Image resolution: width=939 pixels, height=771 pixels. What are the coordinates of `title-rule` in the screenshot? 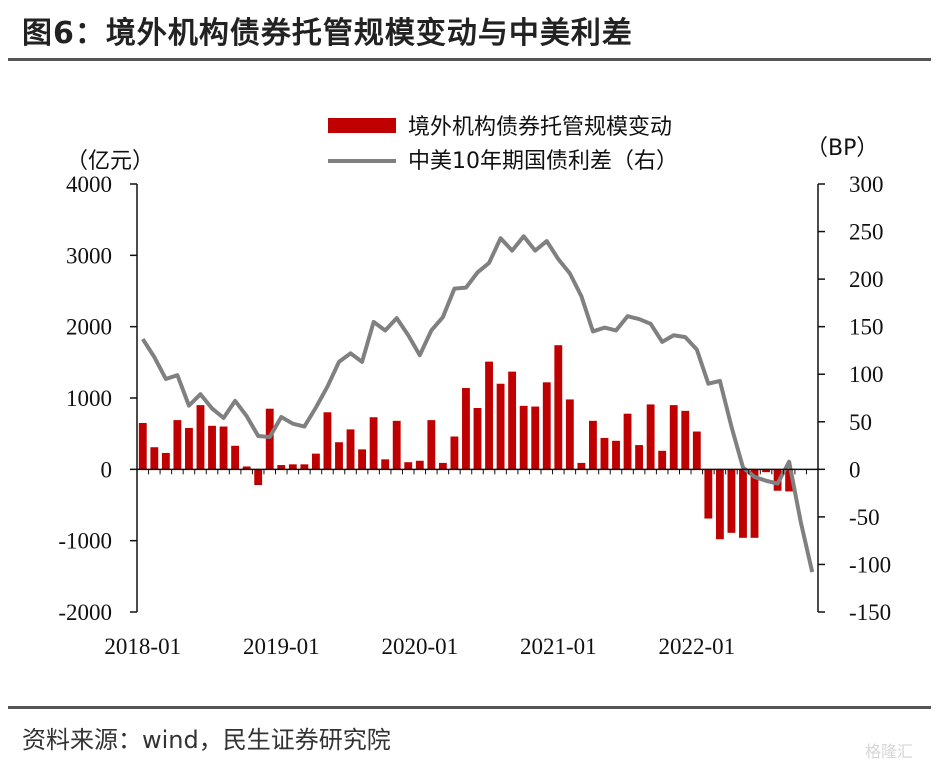 It's located at (469, 59).